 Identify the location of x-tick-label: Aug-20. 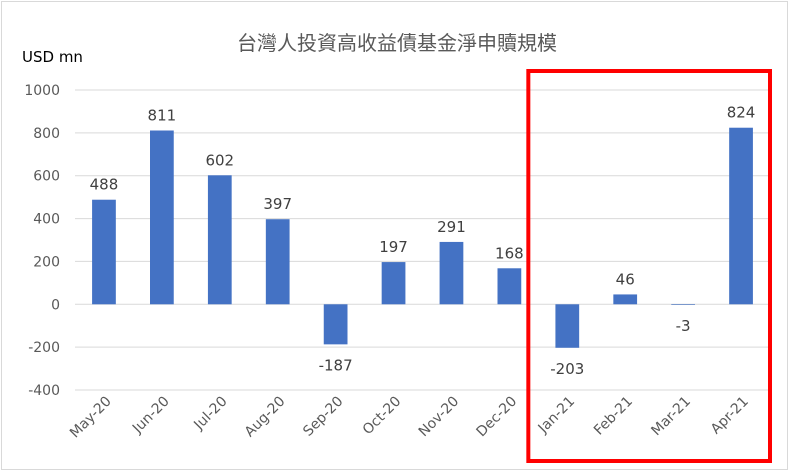
(265, 417).